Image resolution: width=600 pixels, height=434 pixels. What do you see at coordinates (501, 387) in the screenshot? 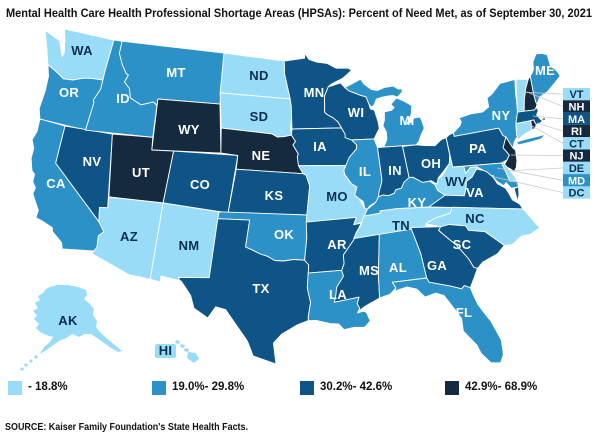
I see `svg-text: 42.9%- 68.9%` at bounding box center [501, 387].